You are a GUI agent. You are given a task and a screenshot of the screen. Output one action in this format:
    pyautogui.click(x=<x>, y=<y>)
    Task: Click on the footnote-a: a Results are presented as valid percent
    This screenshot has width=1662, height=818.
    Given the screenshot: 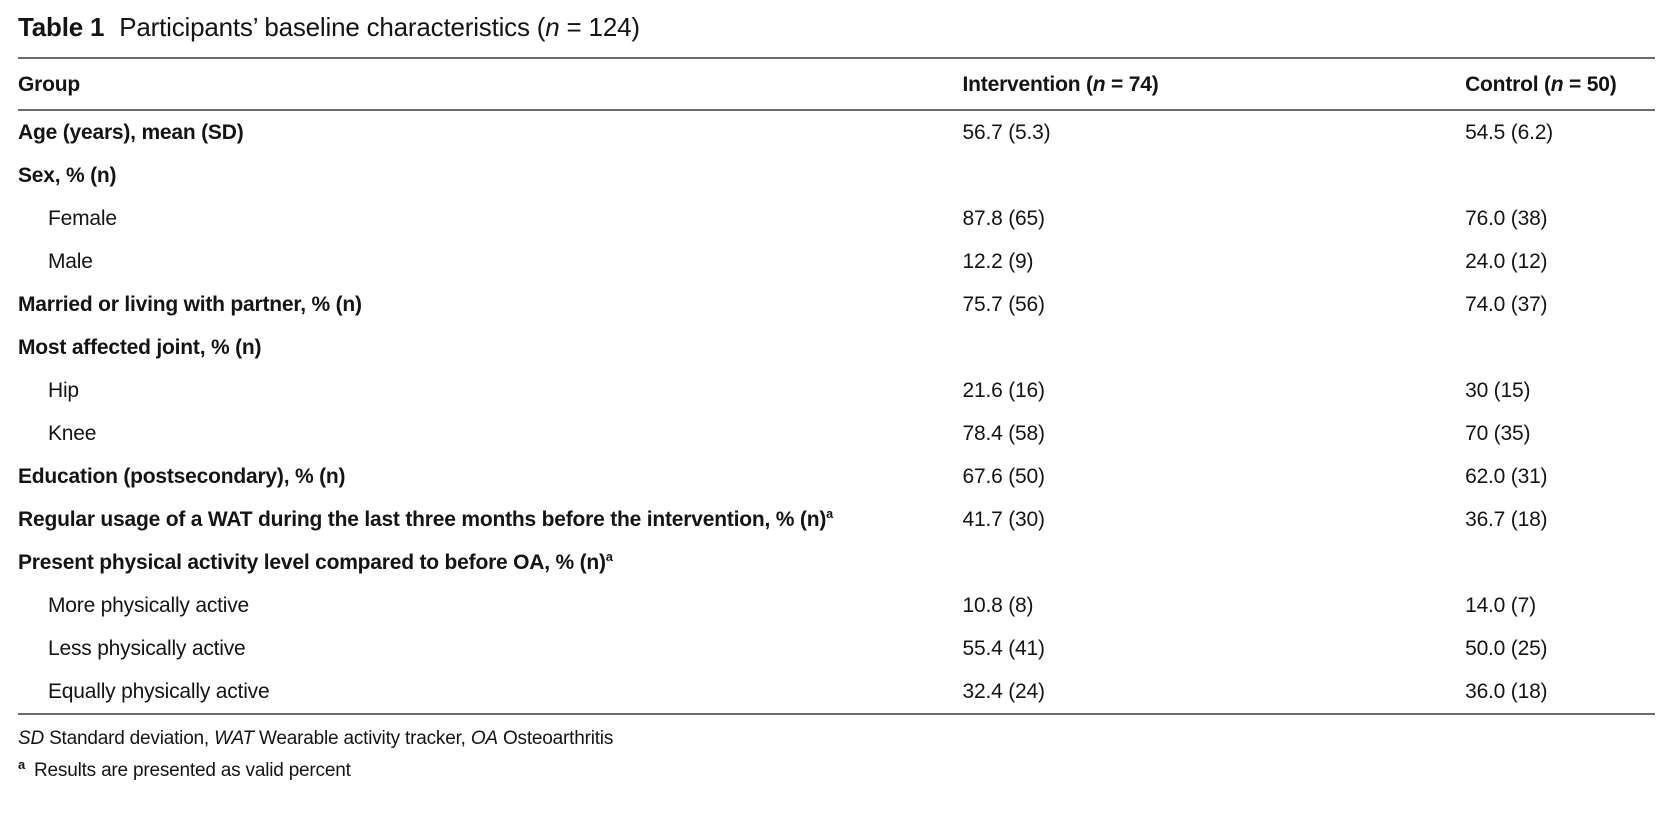 What is the action you would take?
    pyautogui.click(x=836, y=768)
    